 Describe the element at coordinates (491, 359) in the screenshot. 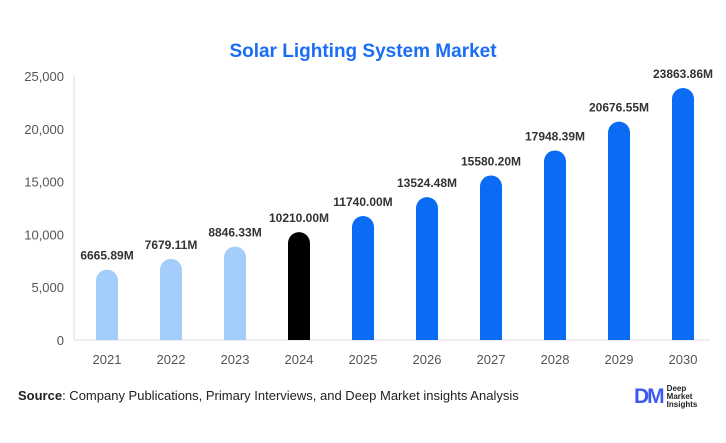

I see `x-tick-label: 2027` at that location.